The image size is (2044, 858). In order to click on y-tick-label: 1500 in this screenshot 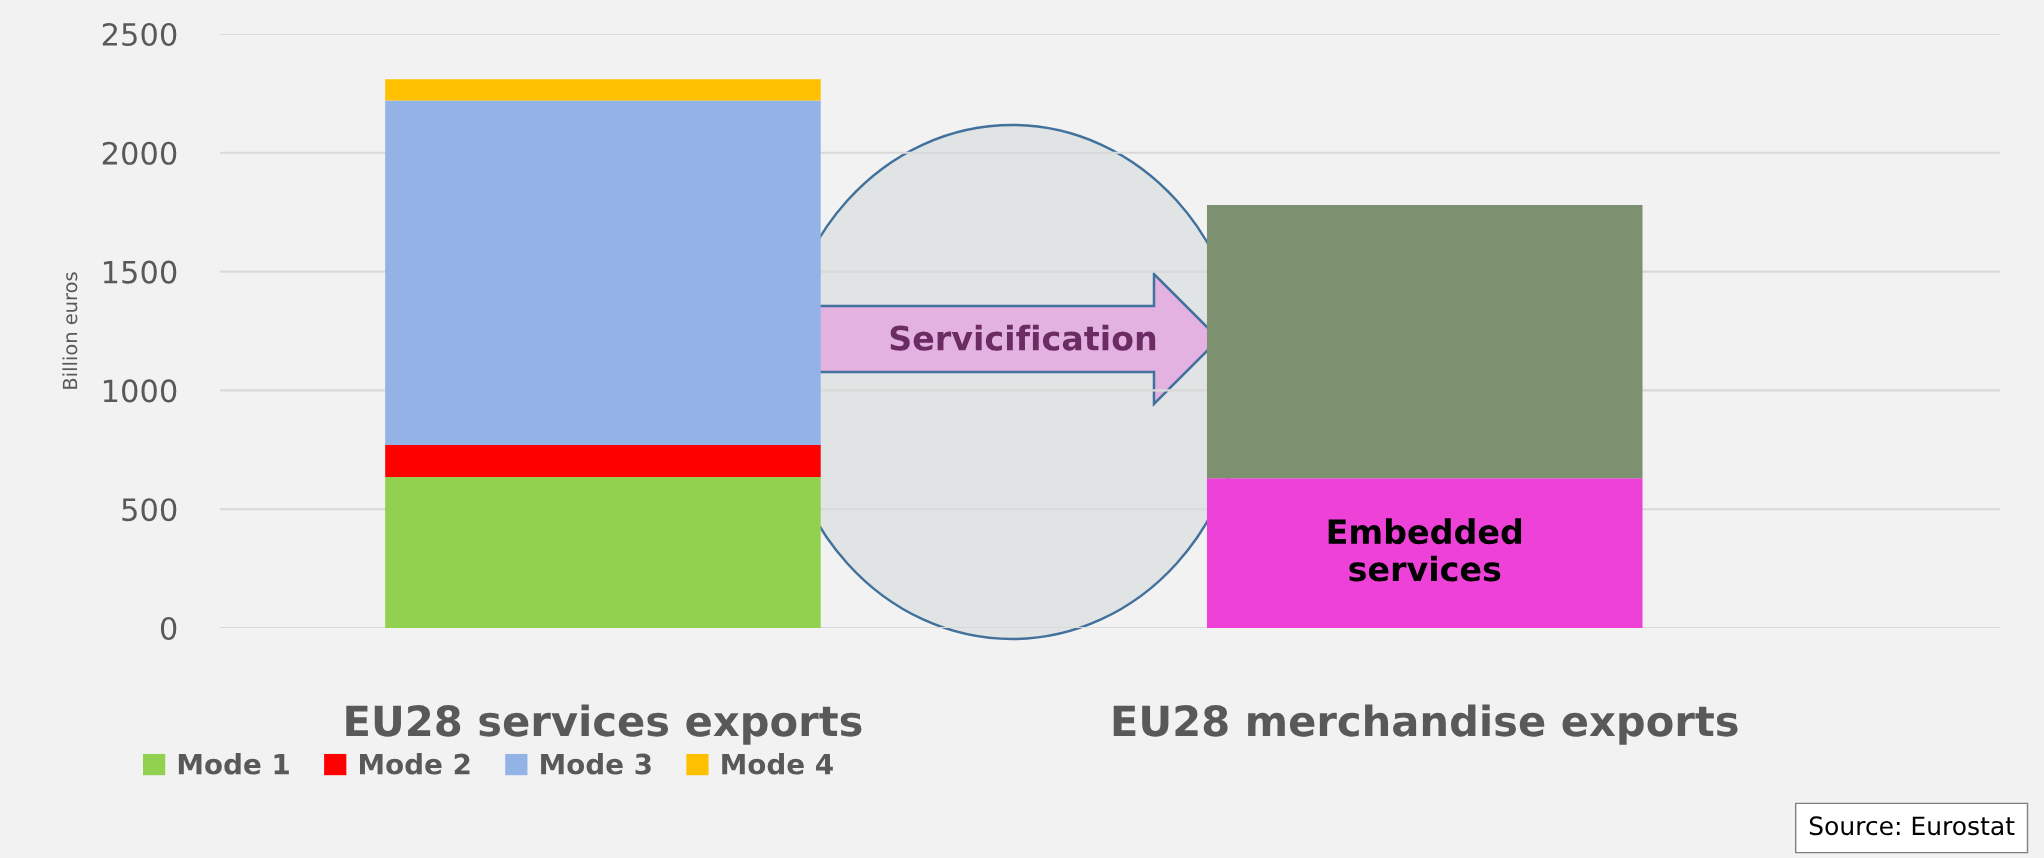, I will do `click(140, 272)`.